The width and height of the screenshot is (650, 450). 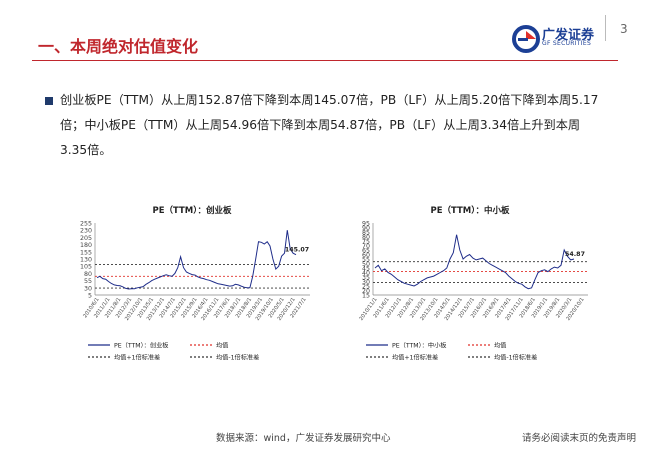 What do you see at coordinates (86, 231) in the screenshot?
I see `y-tick-label: 230` at bounding box center [86, 231].